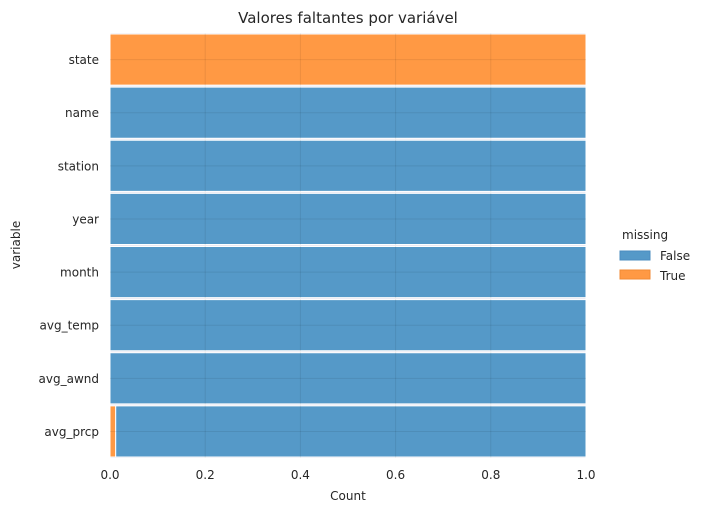  I want to click on bar-name-false, so click(348, 112).